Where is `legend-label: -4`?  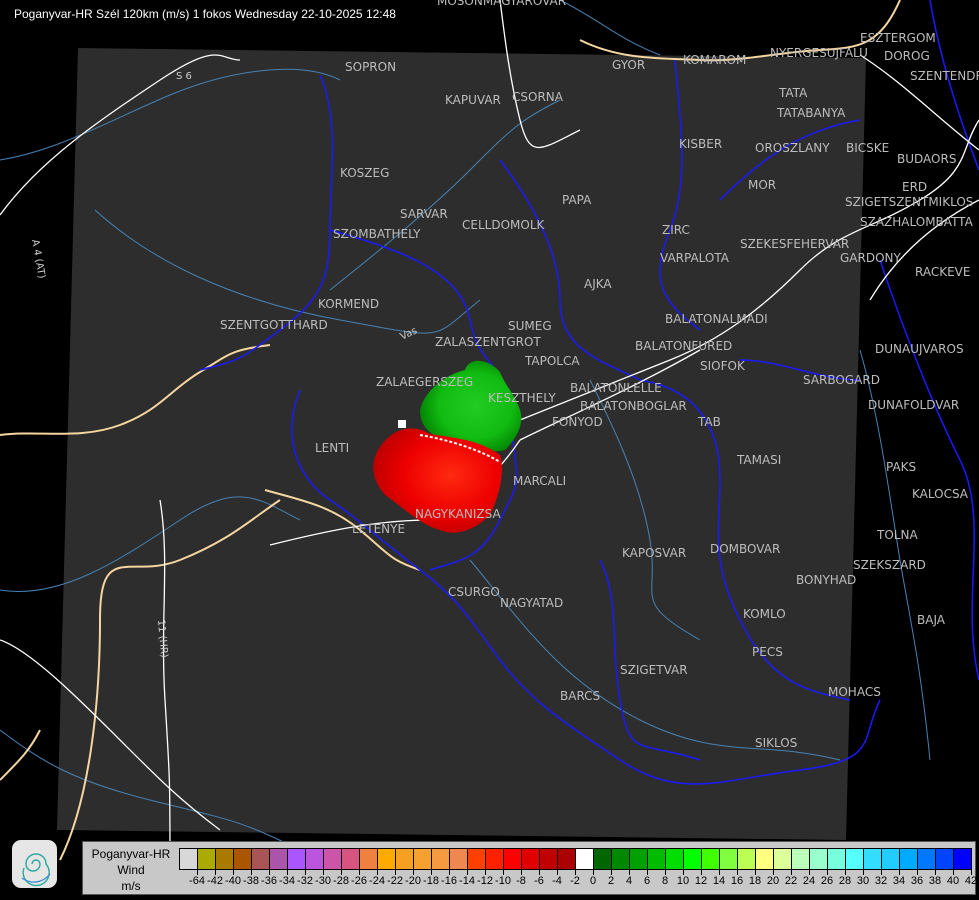 legend-label: -4 is located at coordinates (557, 881).